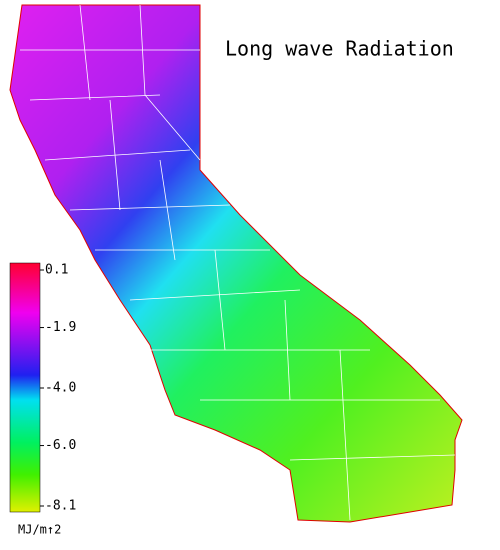  Describe the element at coordinates (339, 49) in the screenshot. I see `map-title: Long wave Radiation` at that location.